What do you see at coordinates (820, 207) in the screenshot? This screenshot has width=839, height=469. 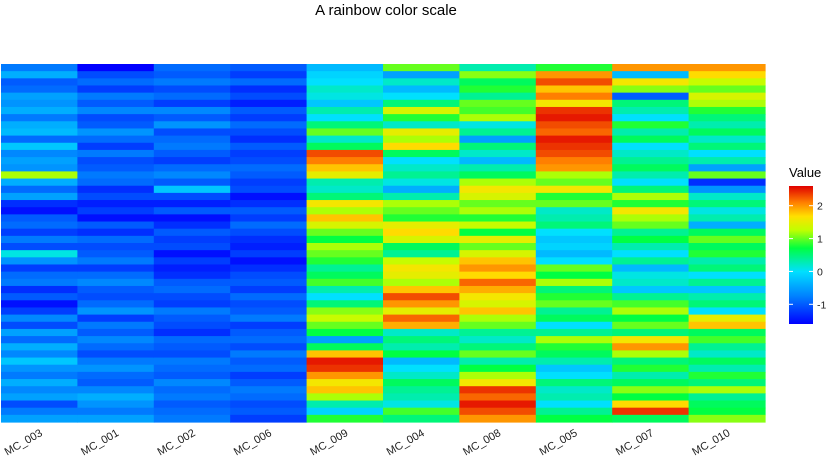 I see `legend-tick-label: 2` at bounding box center [820, 207].